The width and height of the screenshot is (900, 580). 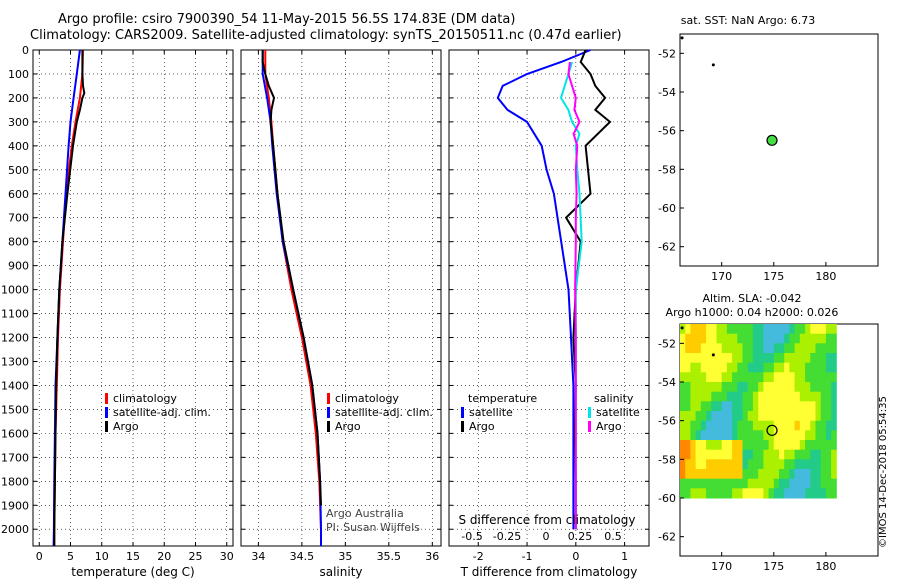 I want to click on temperature-legend-swatch, so click(x=106, y=398).